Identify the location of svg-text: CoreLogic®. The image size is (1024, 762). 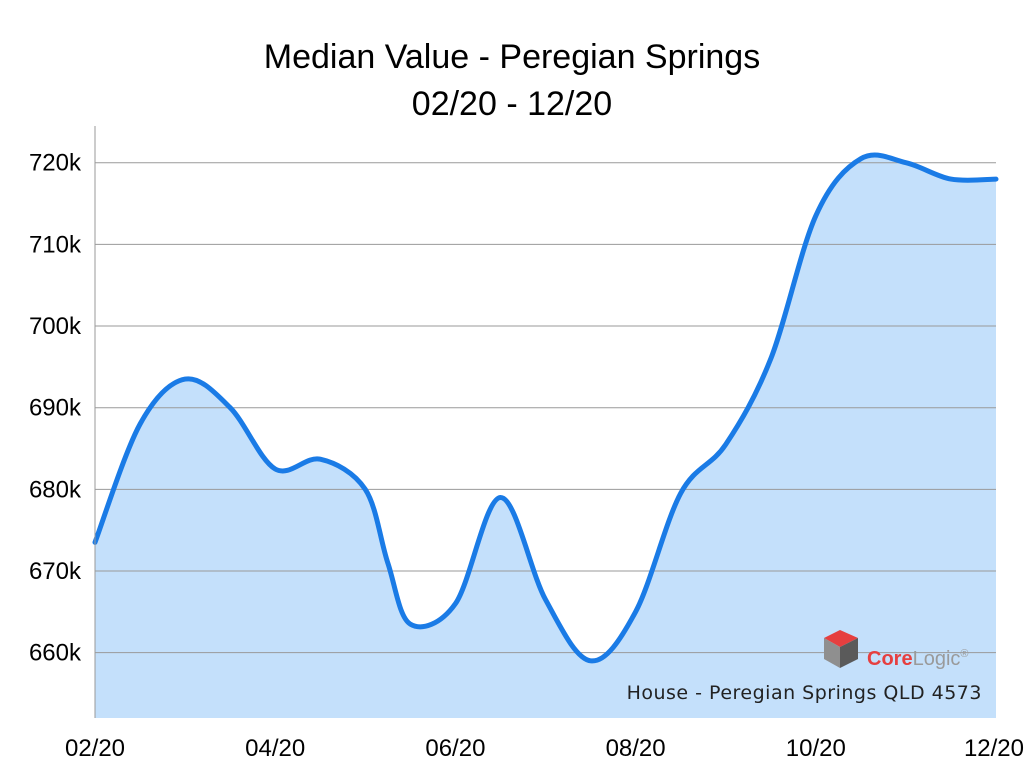
(918, 659).